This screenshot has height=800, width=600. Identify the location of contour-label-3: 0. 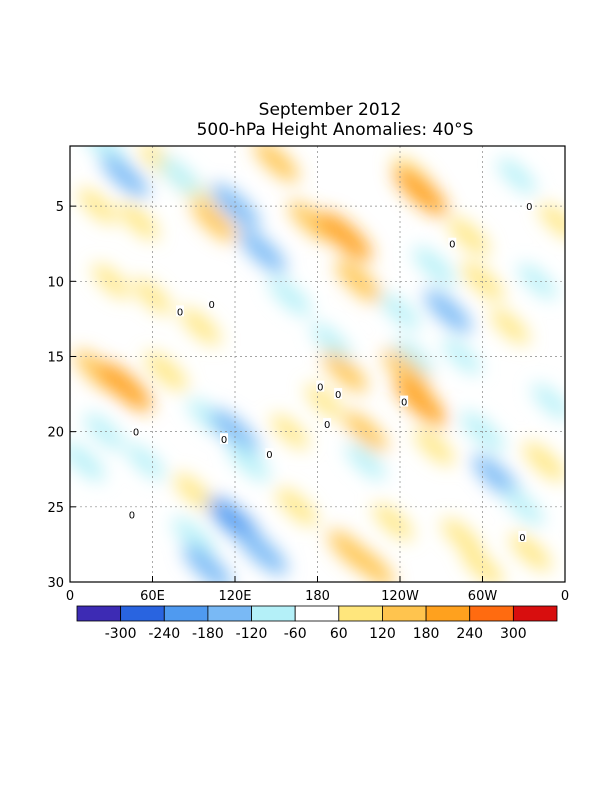
(211, 305).